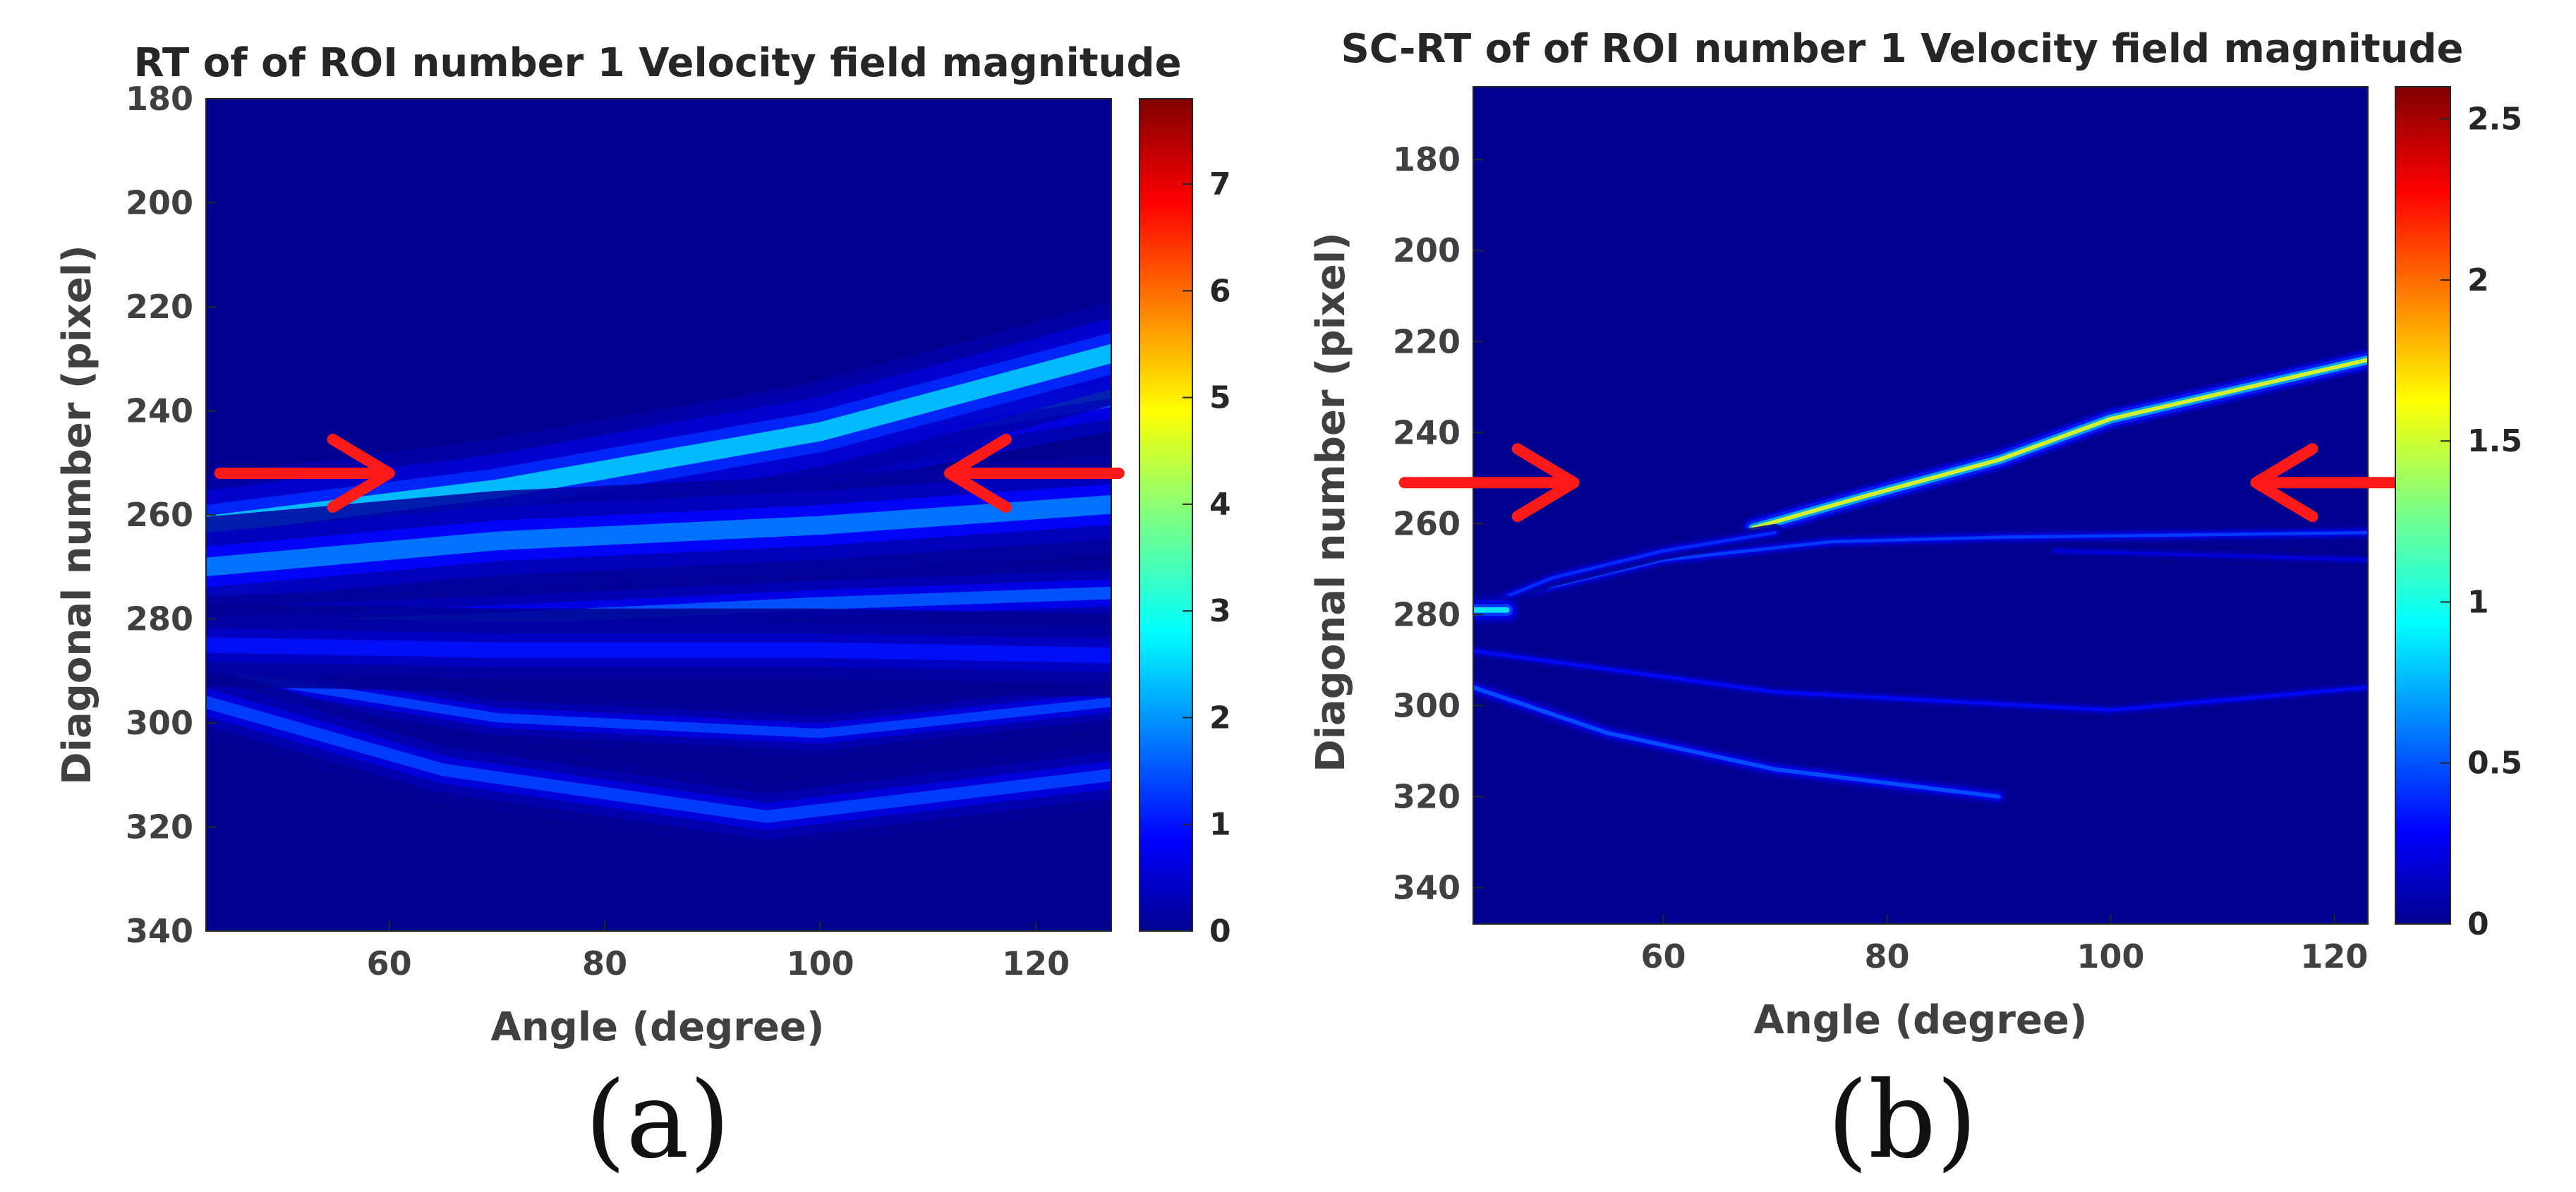  What do you see at coordinates (669, 474) in the screenshot?
I see `chart-a-arrows` at bounding box center [669, 474].